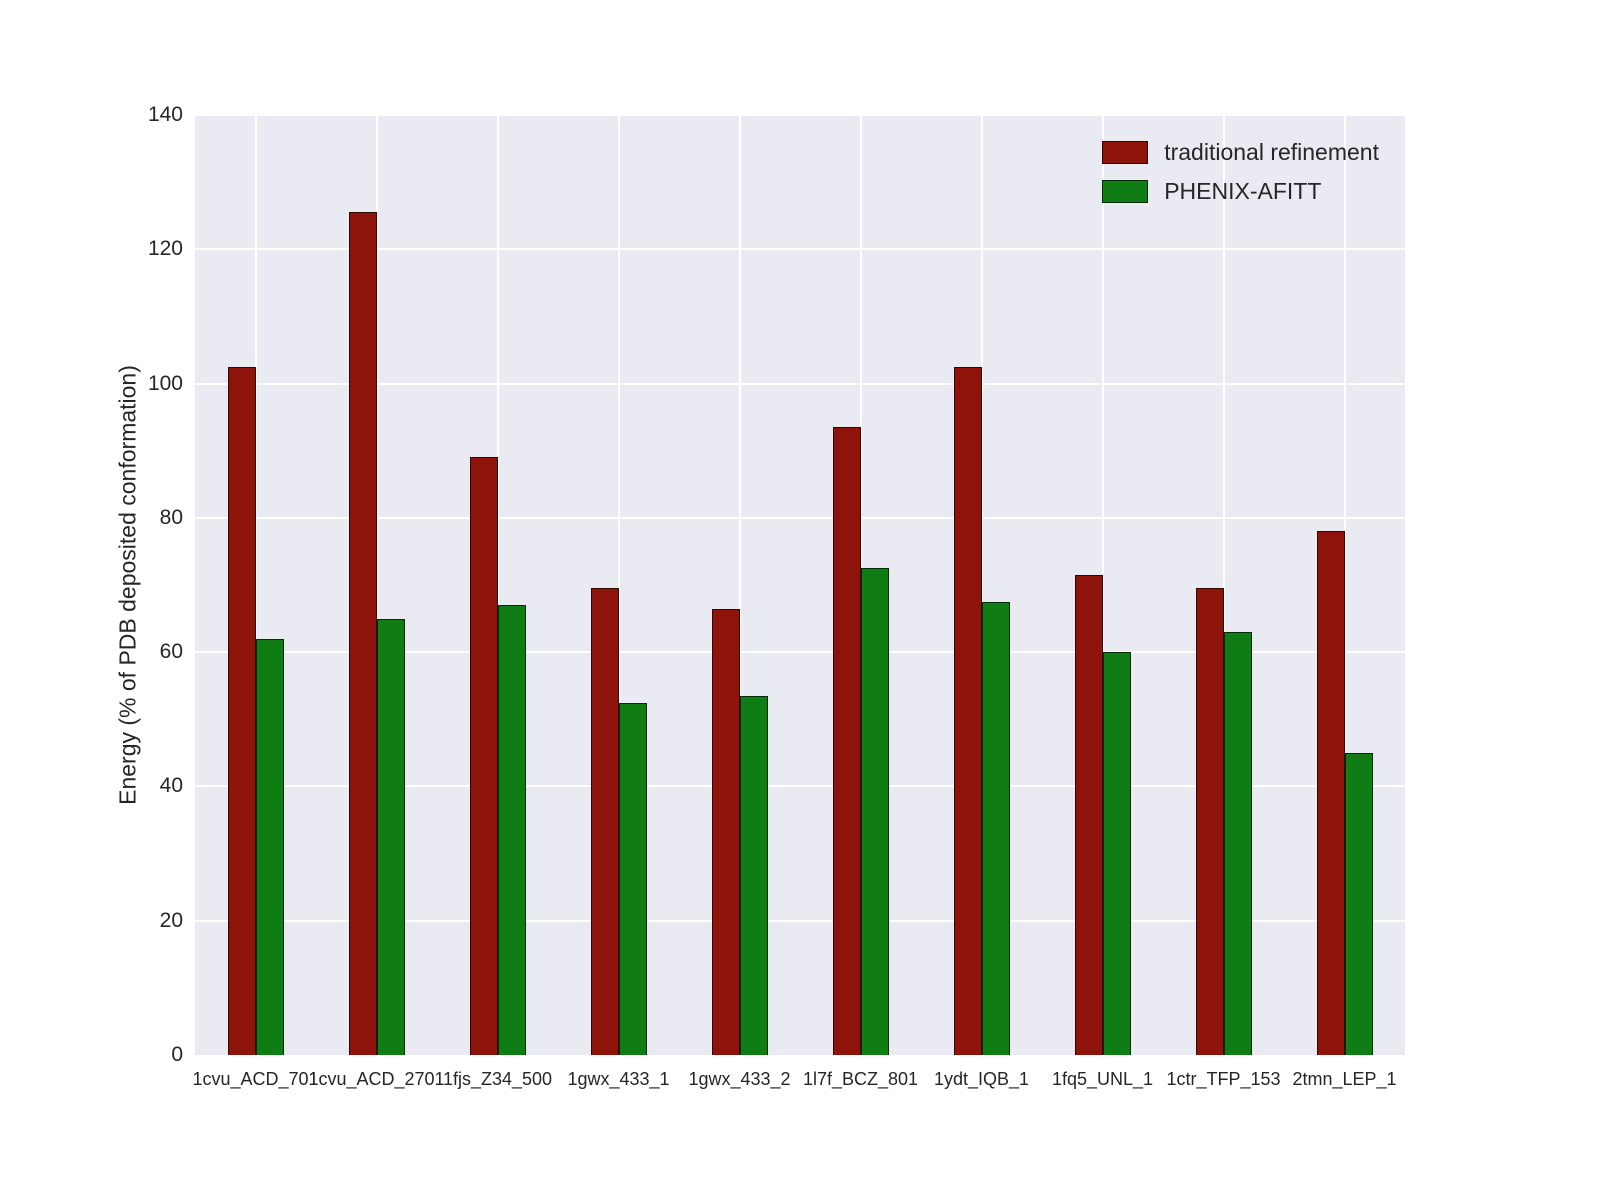  What do you see at coordinates (1125, 152) in the screenshot?
I see `legend-swatch-traditional-refinement` at bounding box center [1125, 152].